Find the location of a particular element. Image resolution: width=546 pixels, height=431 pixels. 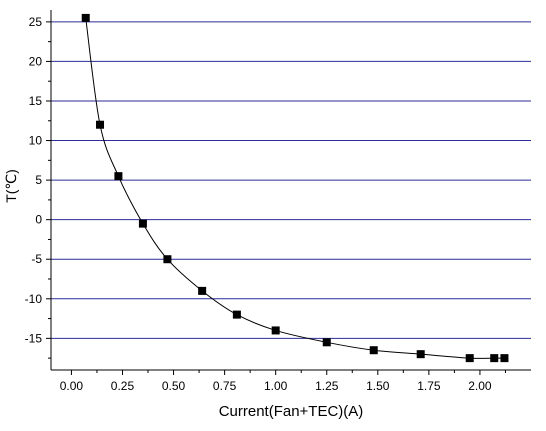

x-tick-label-1: 0.25 is located at coordinates (123, 386).